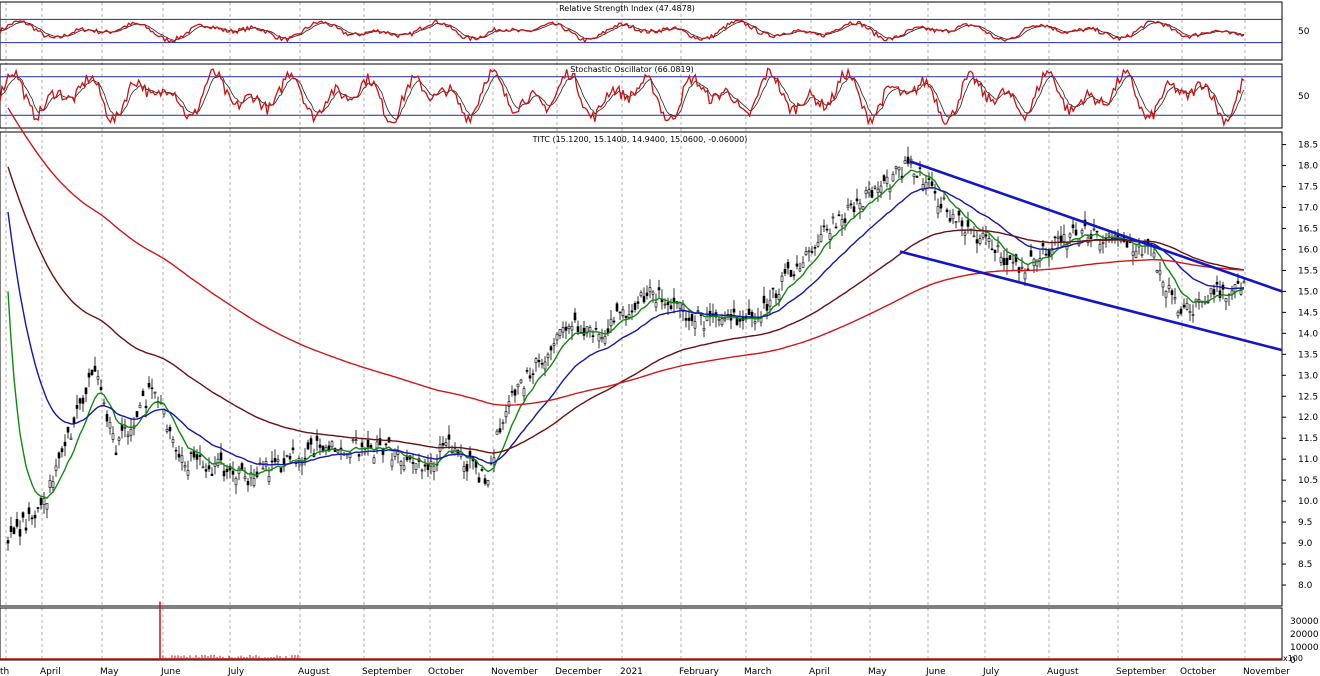  What do you see at coordinates (446, 671) in the screenshot?
I see `x-axis-month-label: October` at bounding box center [446, 671].